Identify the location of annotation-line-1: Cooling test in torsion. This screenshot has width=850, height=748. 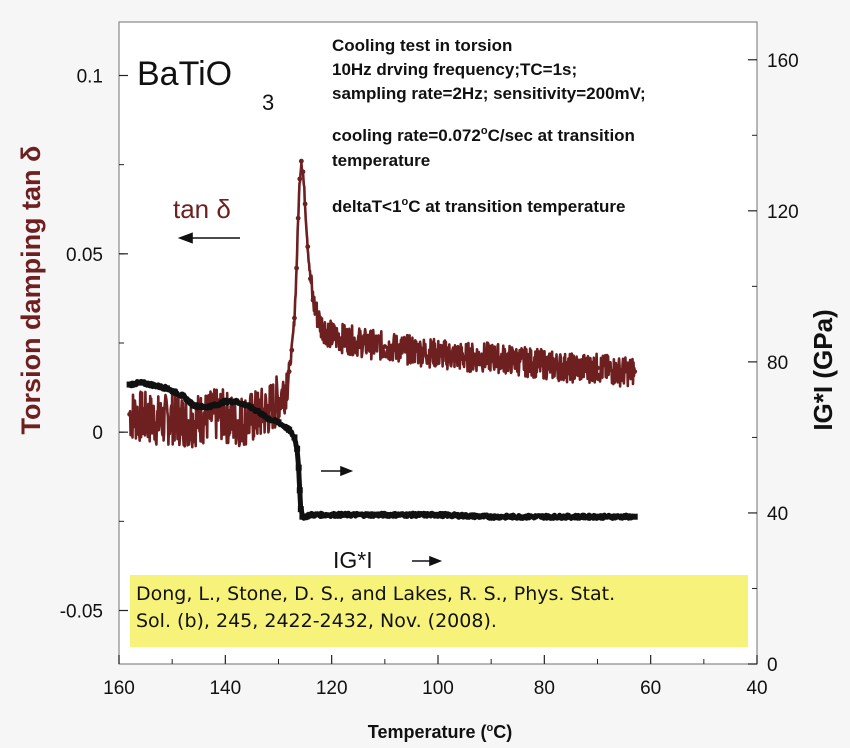
(422, 45).